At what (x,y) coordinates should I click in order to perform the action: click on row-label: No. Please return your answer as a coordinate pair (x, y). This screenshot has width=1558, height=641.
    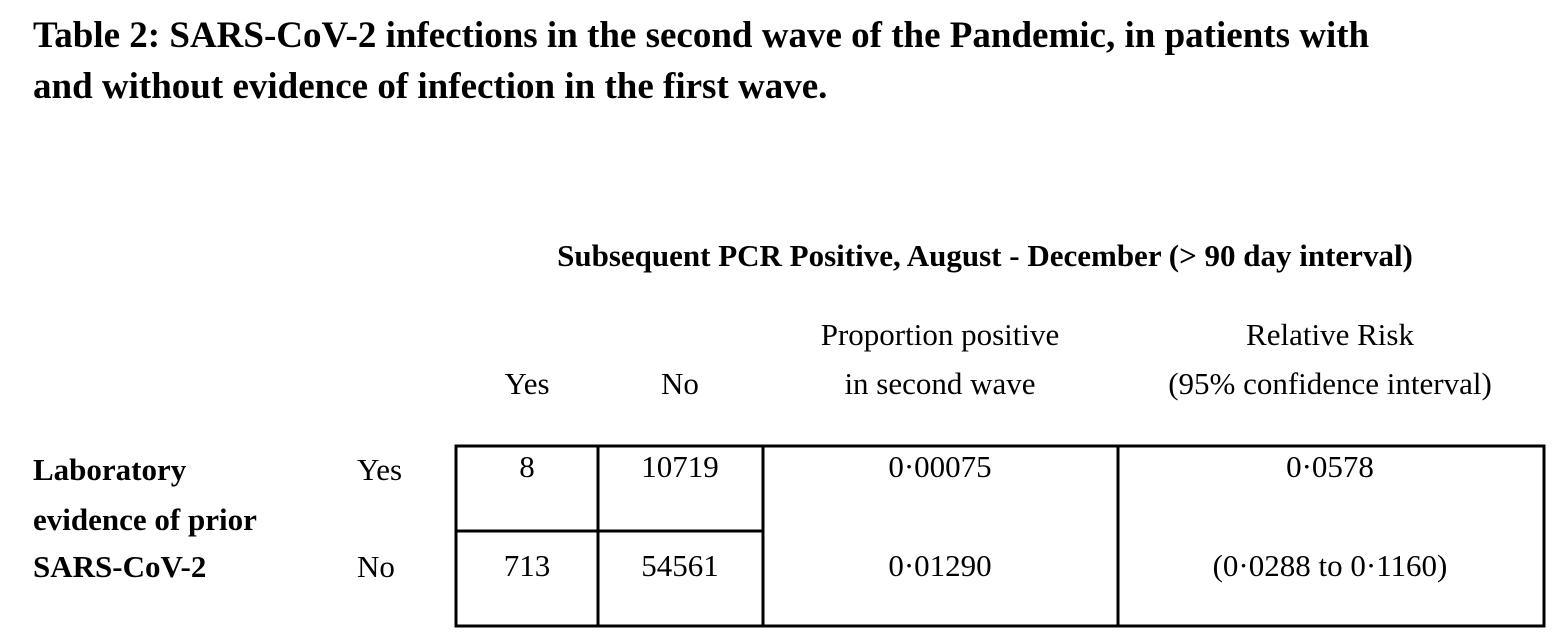
    Looking at the image, I should click on (376, 566).